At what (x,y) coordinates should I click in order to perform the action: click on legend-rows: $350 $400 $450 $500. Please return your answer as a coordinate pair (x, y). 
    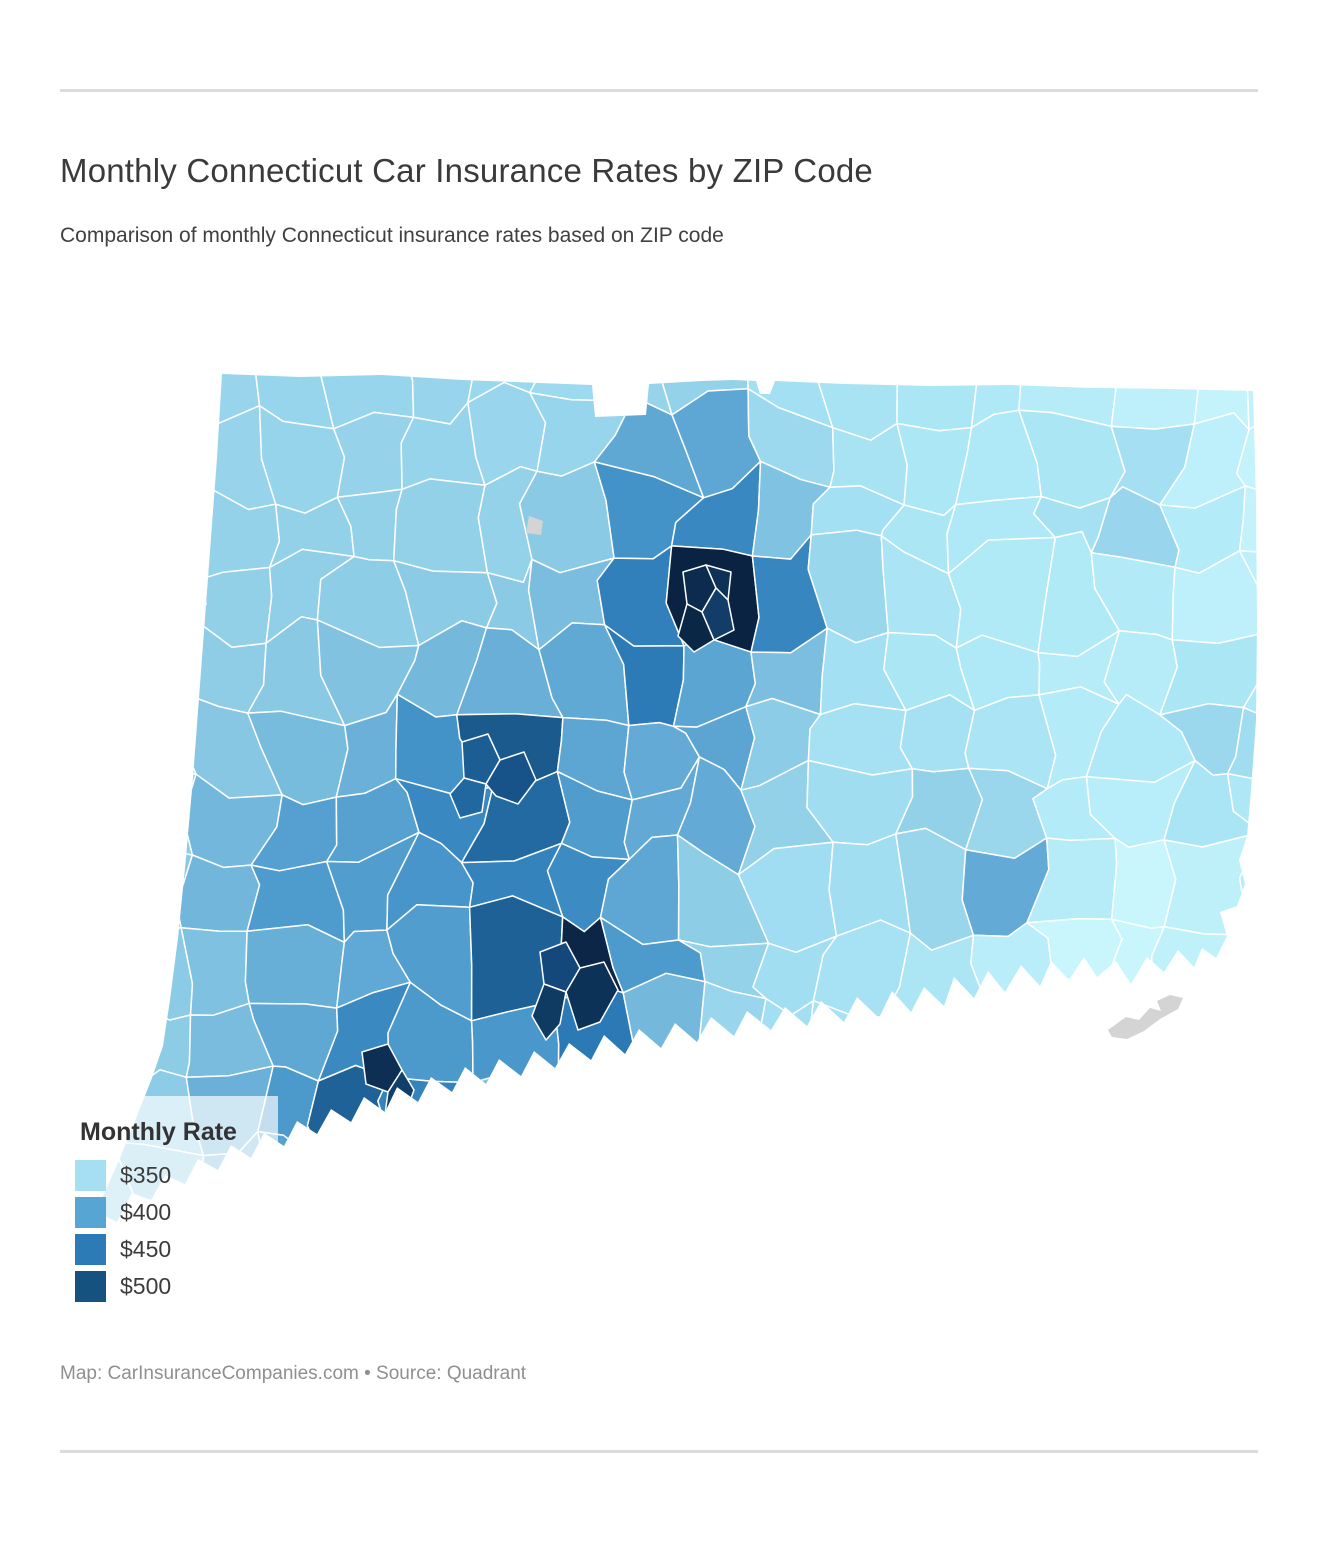
    Looking at the image, I should click on (123, 1234).